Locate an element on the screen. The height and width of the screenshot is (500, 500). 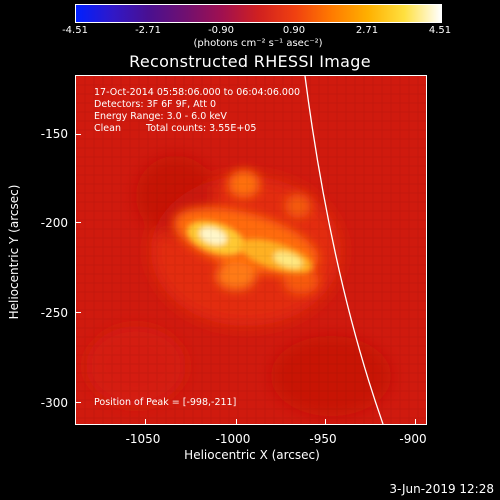
colorbar is located at coordinates (258, 13).